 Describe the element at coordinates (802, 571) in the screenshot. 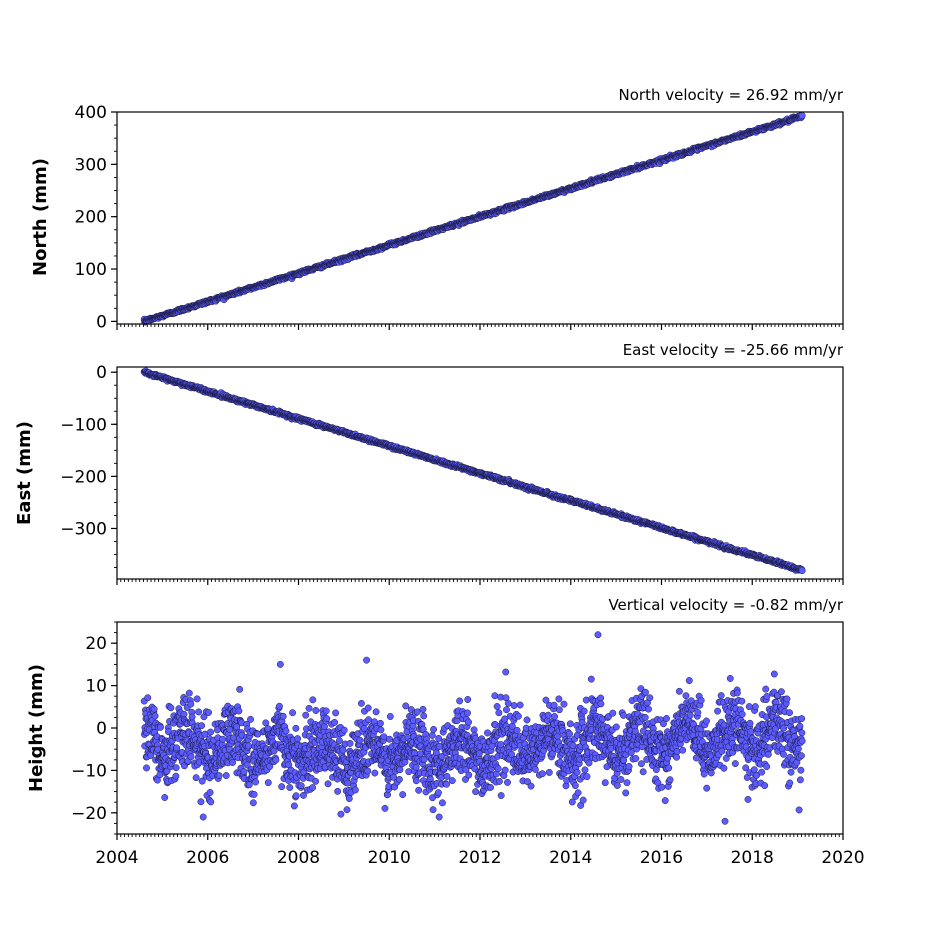

I see `east-point` at that location.